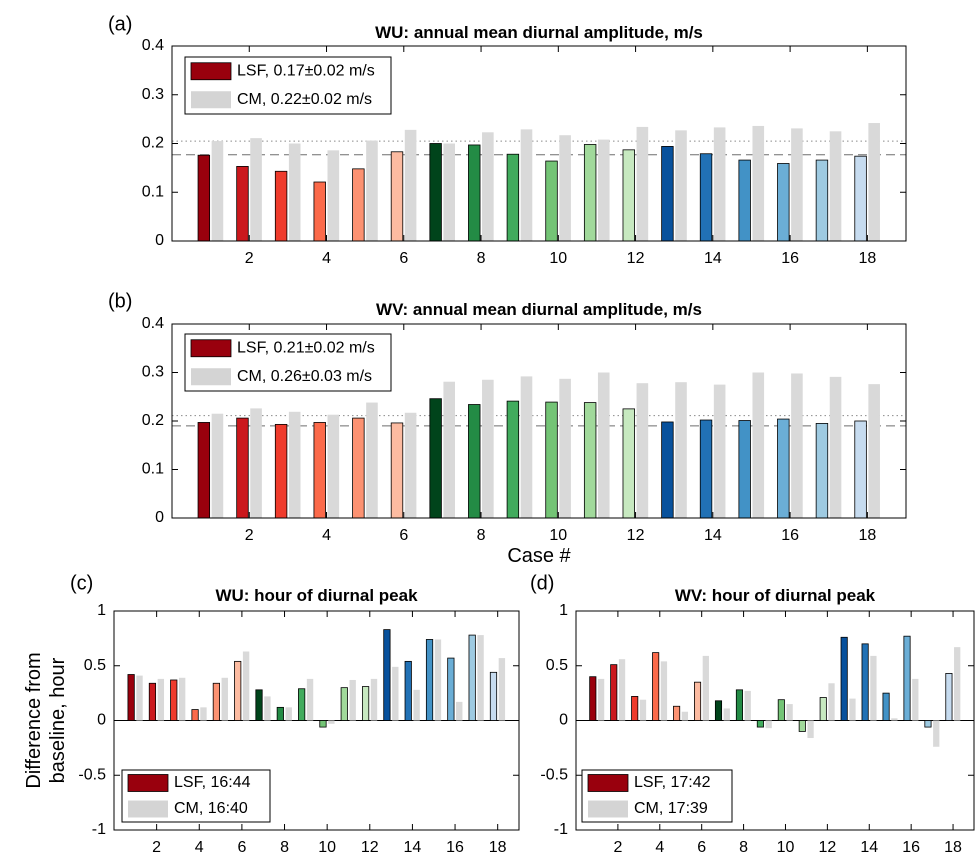 The height and width of the screenshot is (856, 980). What do you see at coordinates (212, 782) in the screenshot?
I see `legend-label: LSF, 16:44` at bounding box center [212, 782].